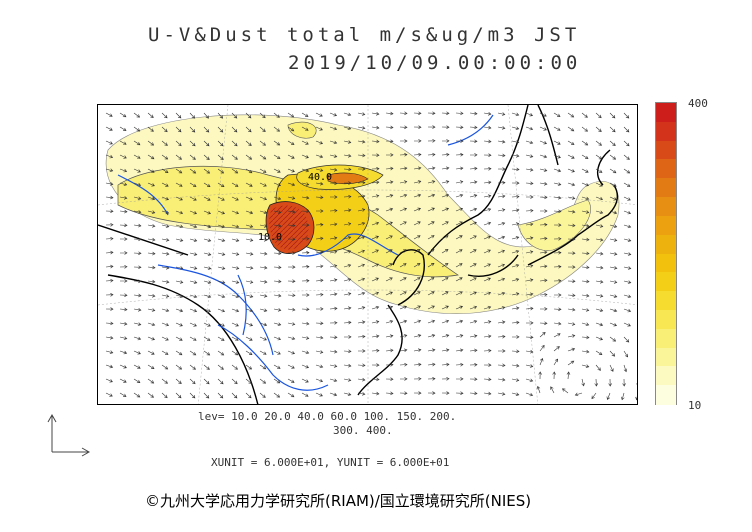  Describe the element at coordinates (320, 177) in the screenshot. I see `contour-label: 40.0` at that location.